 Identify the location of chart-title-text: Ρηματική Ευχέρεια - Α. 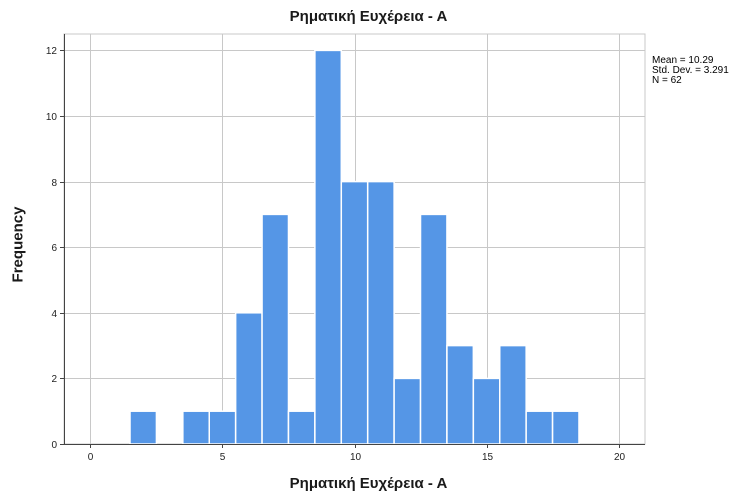
(368, 16).